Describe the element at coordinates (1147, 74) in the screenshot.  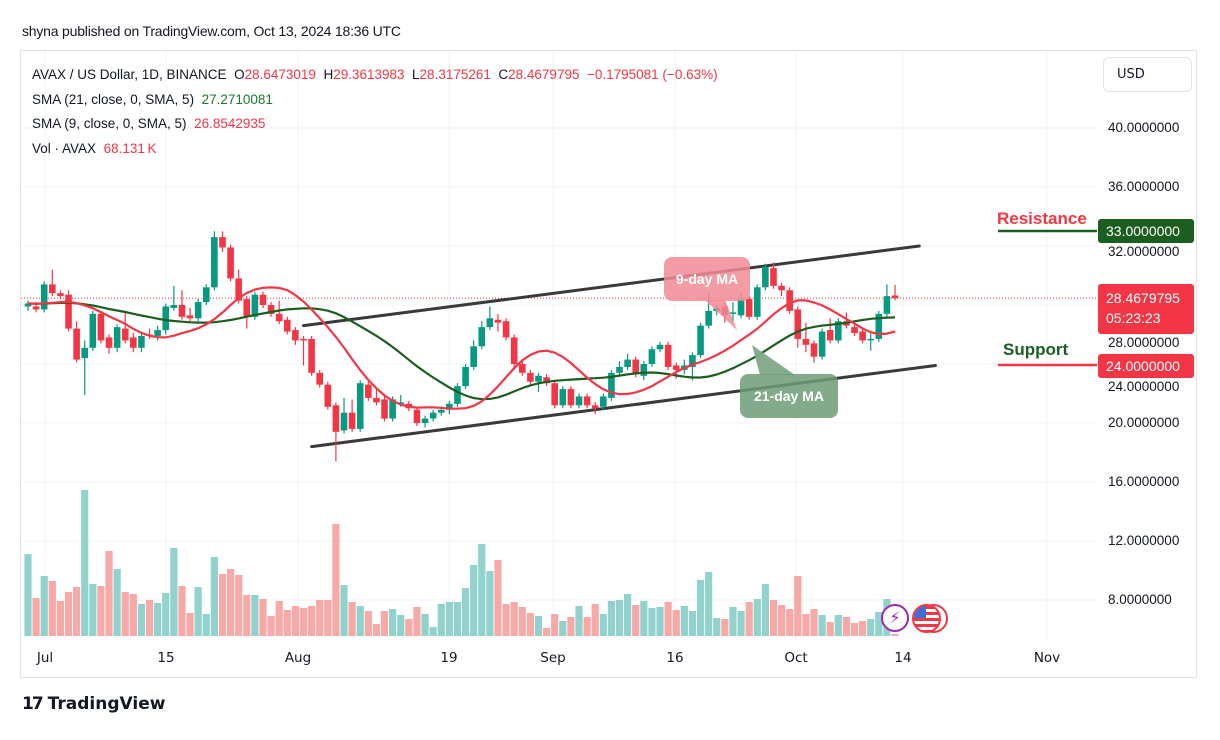
I see `currency-button: USD` at that location.